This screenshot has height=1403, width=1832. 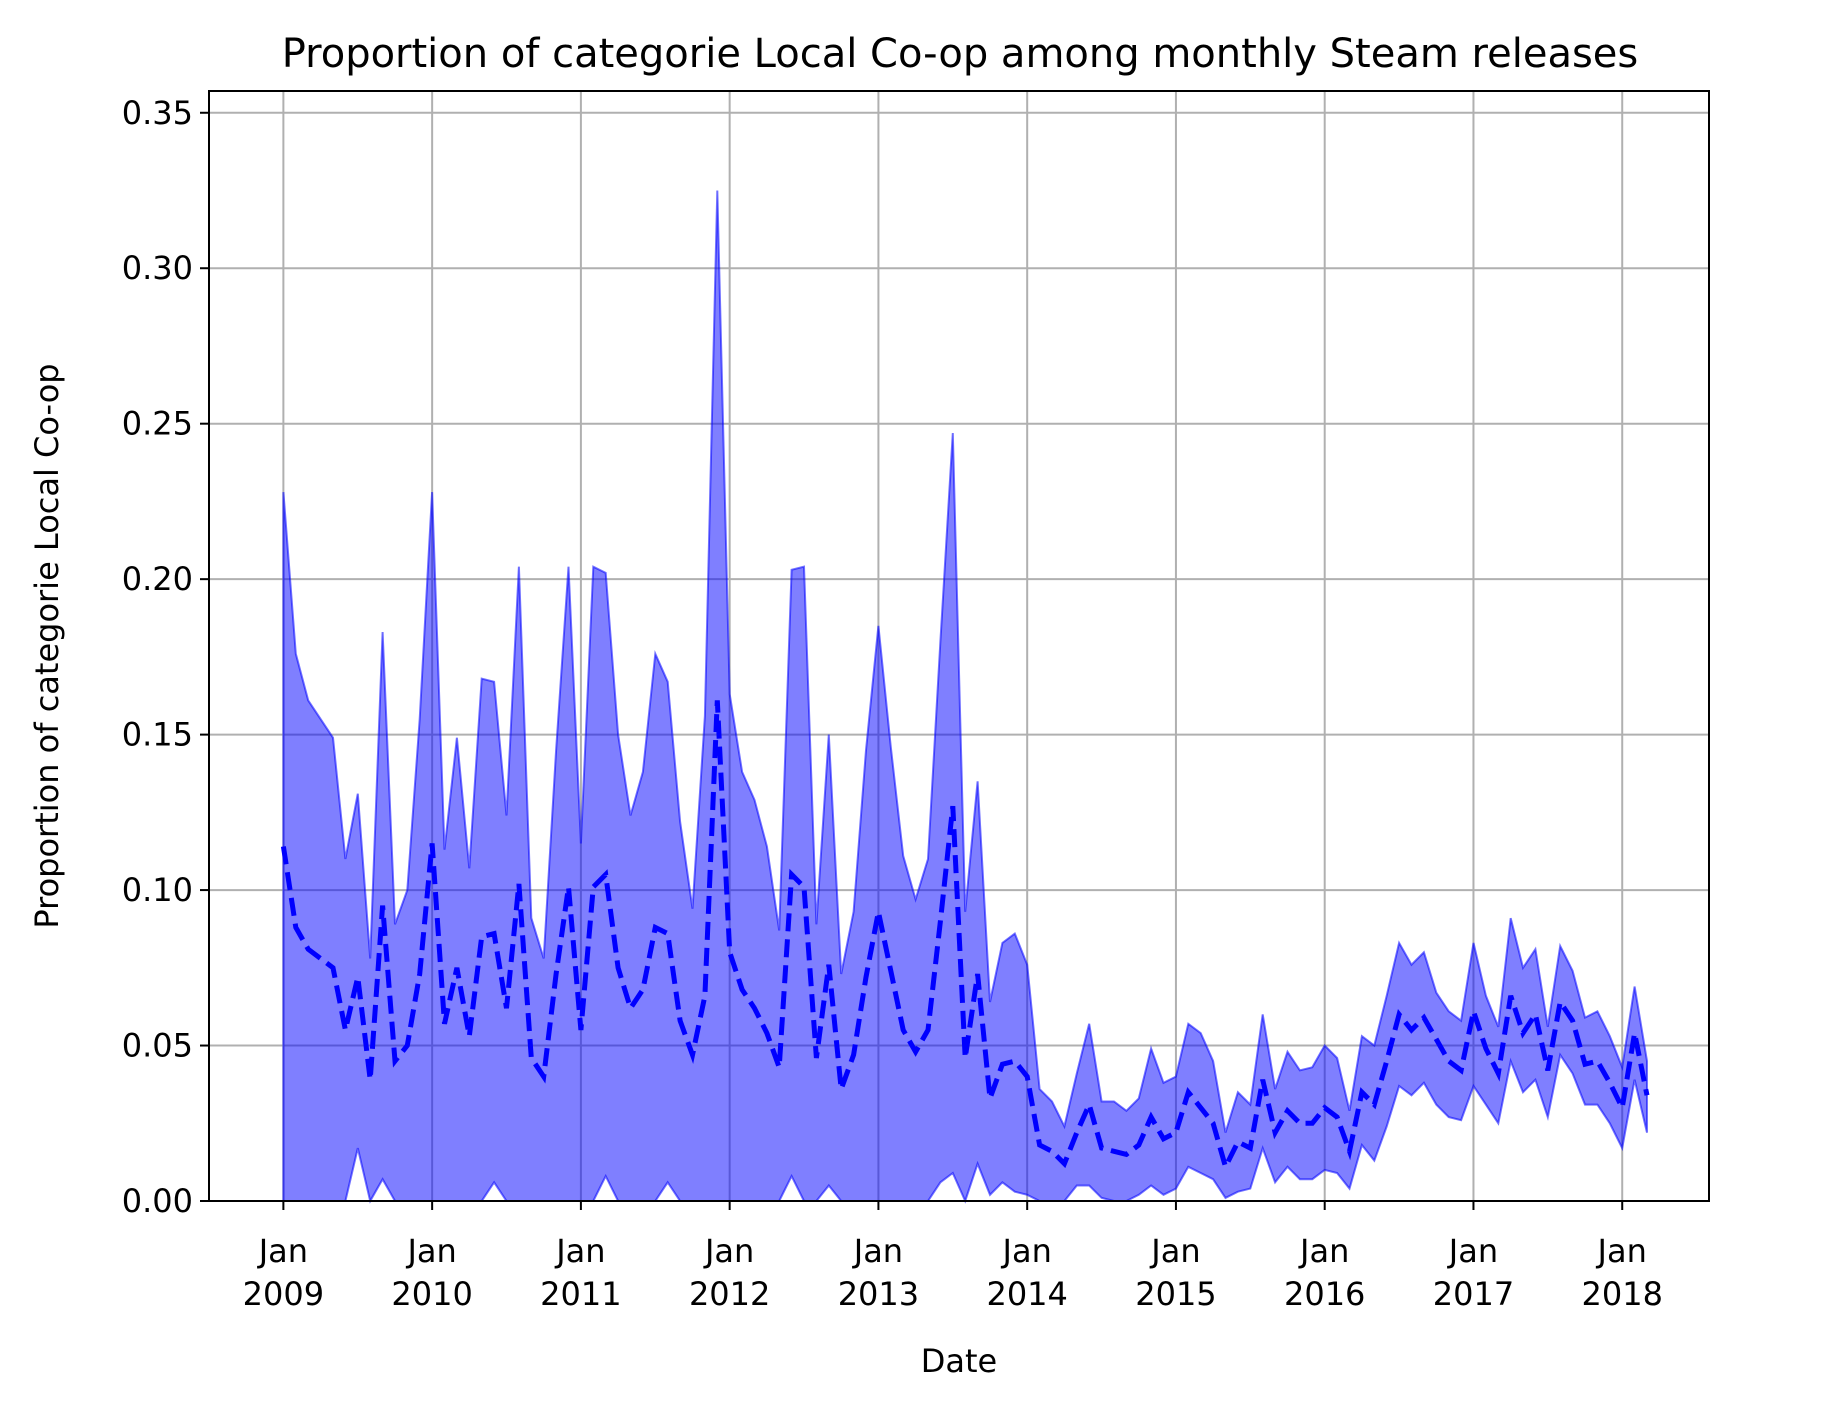 I want to click on x-tick-label-year: 2014, so click(x=1026, y=1294).